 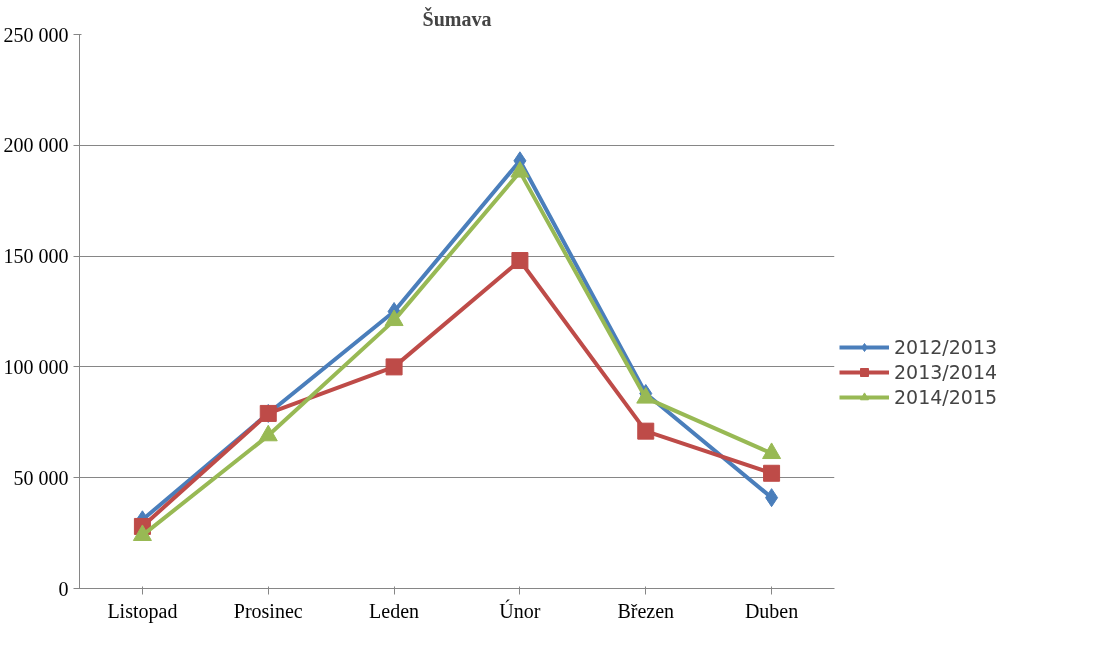 I want to click on x-tick-label: Duben, so click(x=771, y=610).